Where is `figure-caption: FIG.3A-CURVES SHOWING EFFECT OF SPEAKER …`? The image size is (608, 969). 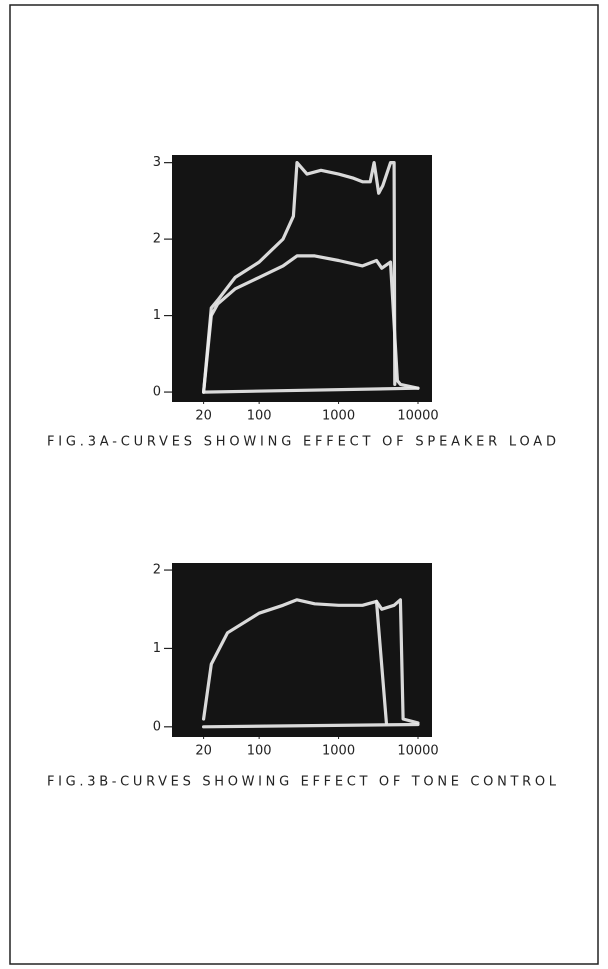
figure-caption: FIG.3A-CURVES SHOWING EFFECT OF SPEAKER … is located at coordinates (302, 442).